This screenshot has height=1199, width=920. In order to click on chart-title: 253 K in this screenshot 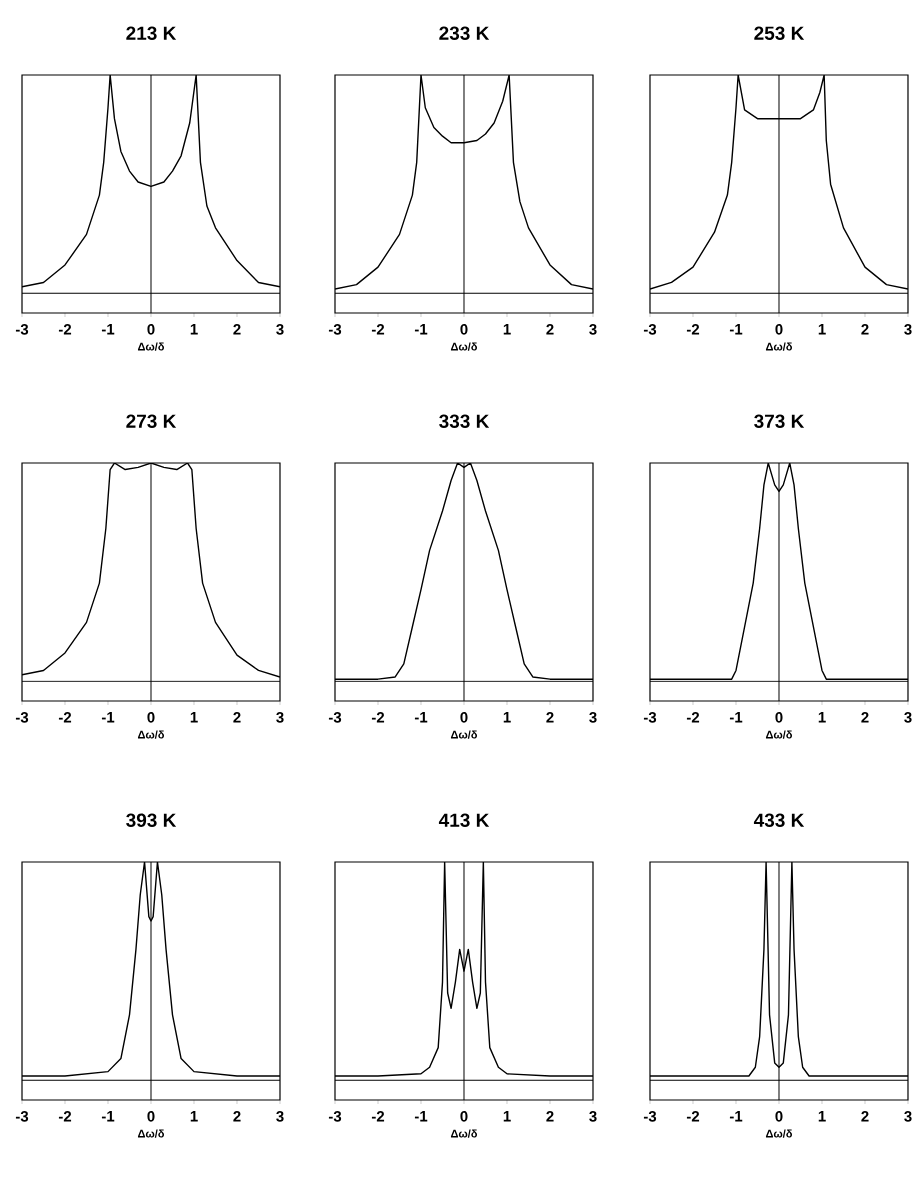, I will do `click(779, 33)`.